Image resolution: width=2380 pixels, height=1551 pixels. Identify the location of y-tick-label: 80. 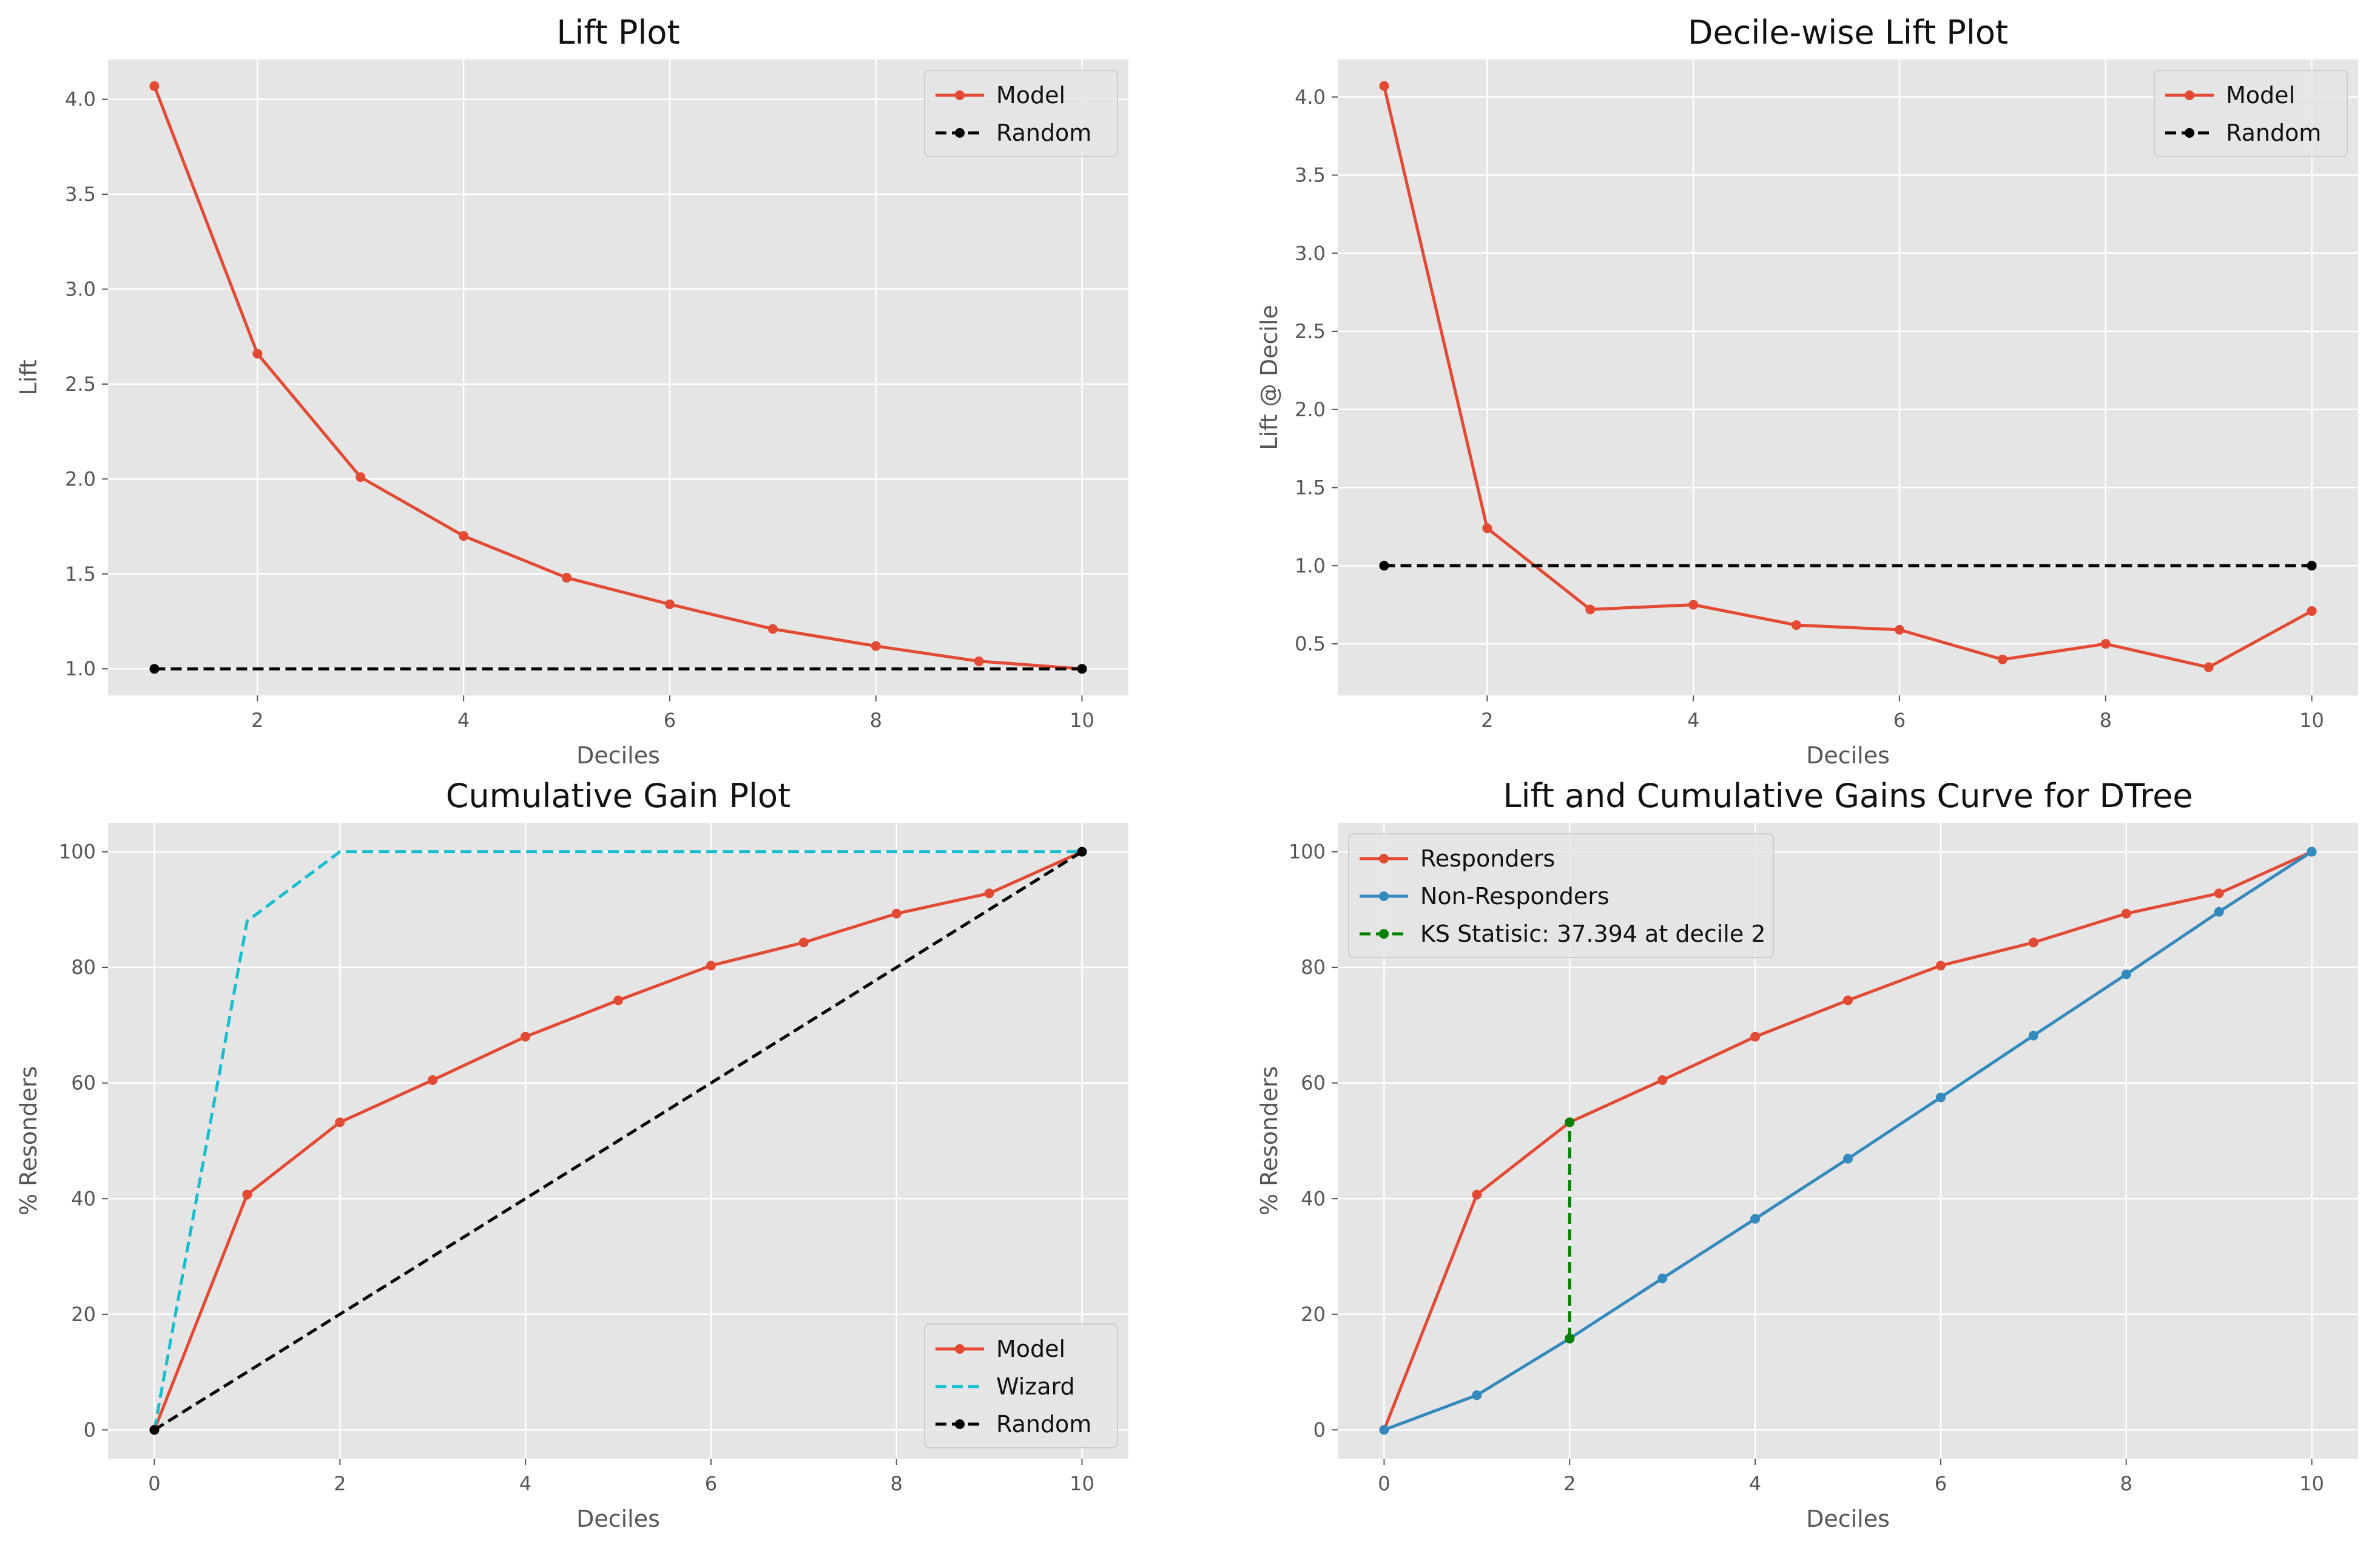
(83, 967).